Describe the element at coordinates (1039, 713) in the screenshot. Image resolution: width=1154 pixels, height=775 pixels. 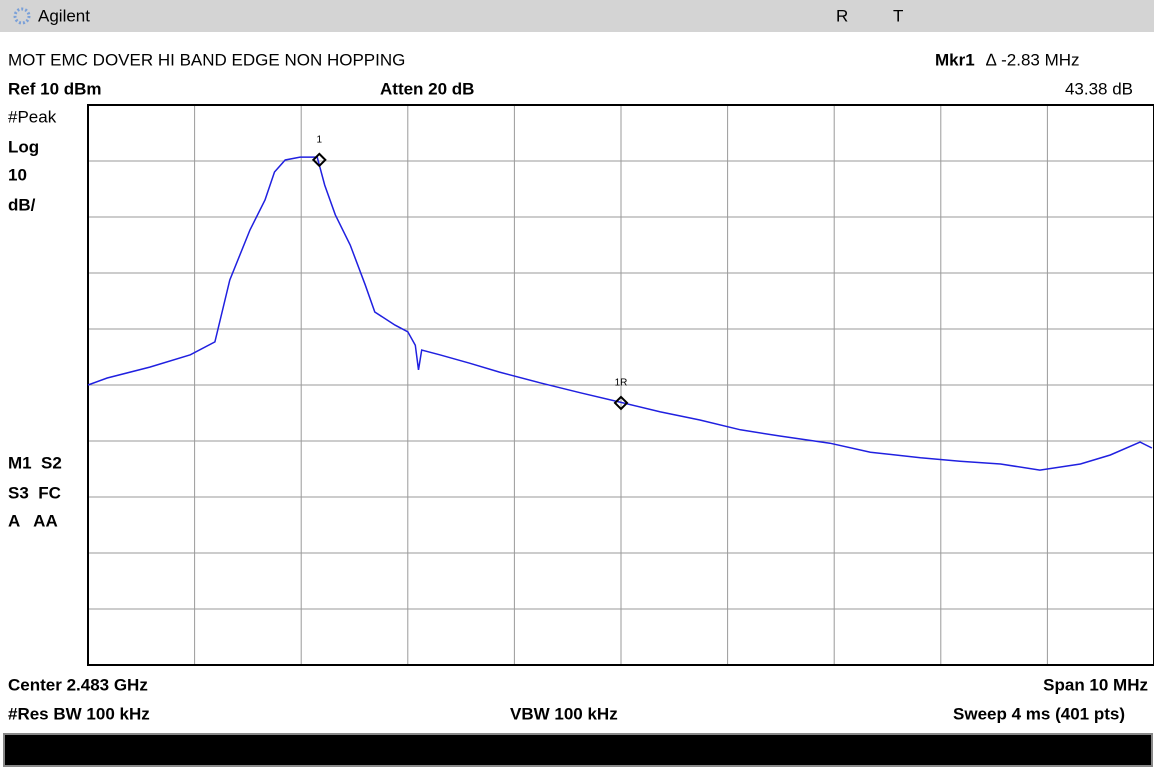
I see `sweep: Sweep 4 ms (401 pts)` at that location.